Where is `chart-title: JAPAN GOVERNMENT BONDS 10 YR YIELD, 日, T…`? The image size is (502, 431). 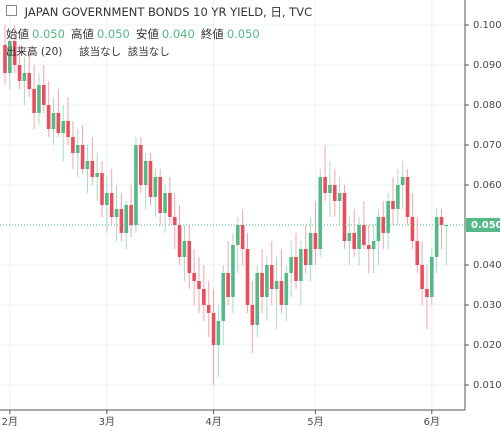
chart-title: JAPAN GOVERNMENT BONDS 10 YR YIELD, 日, T… is located at coordinates (168, 12).